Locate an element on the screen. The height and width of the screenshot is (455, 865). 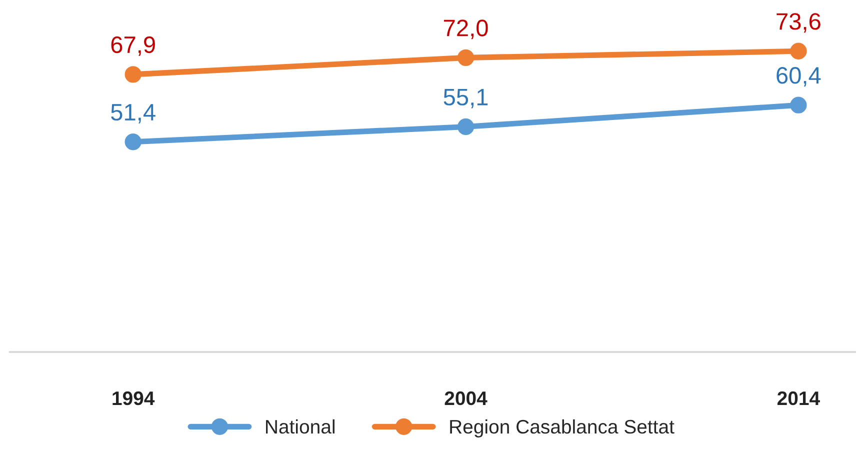
data-label: 60,4 is located at coordinates (798, 77).